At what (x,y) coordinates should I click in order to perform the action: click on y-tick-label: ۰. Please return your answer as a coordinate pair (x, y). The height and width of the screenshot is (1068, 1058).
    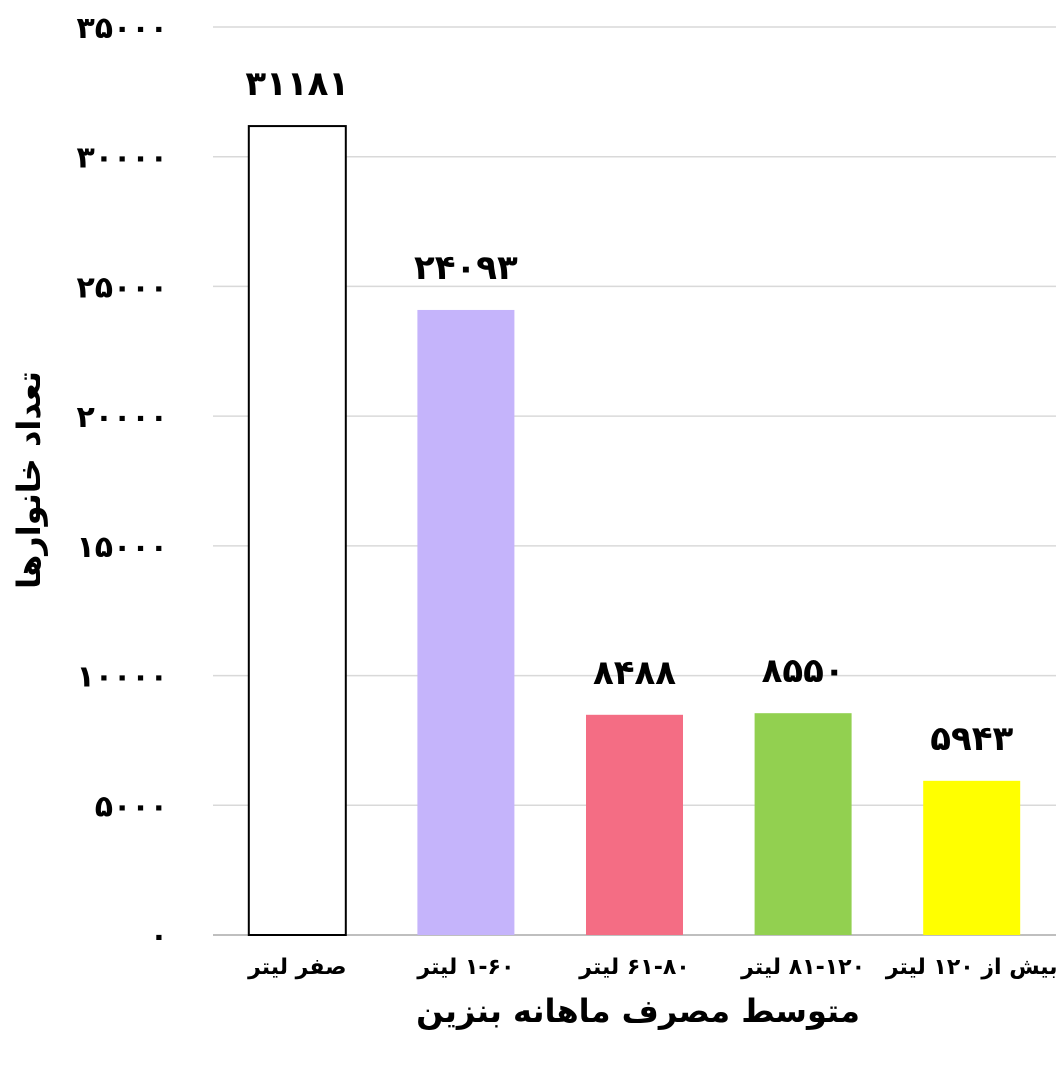
    Looking at the image, I should click on (159, 936).